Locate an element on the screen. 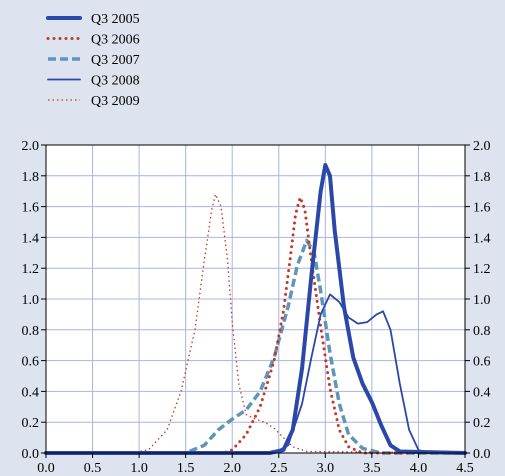  legend-label: Q3 2008 is located at coordinates (115, 81).